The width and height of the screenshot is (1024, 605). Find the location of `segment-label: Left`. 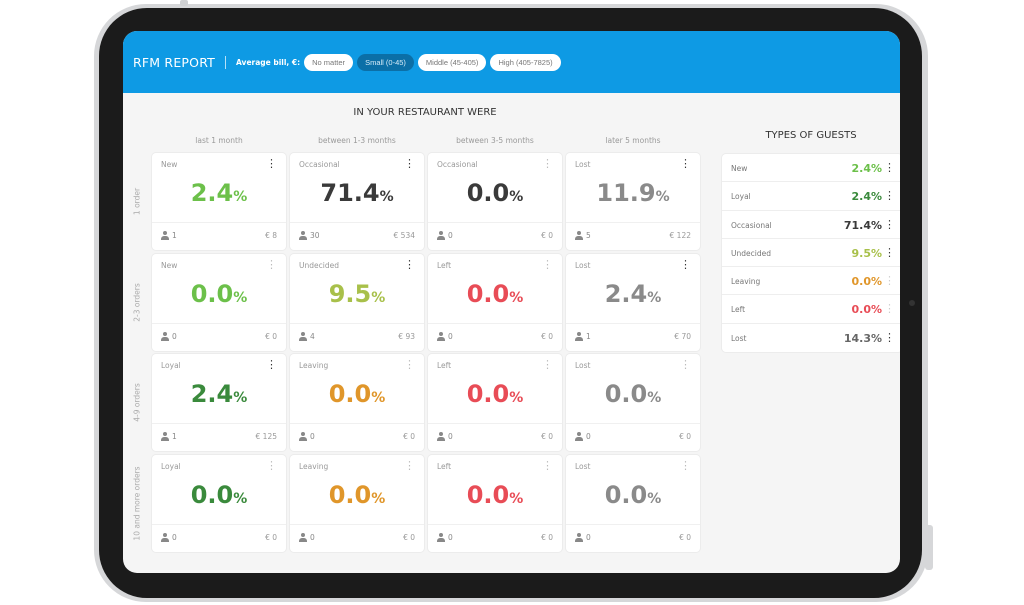

segment-label: Left is located at coordinates (444, 365).